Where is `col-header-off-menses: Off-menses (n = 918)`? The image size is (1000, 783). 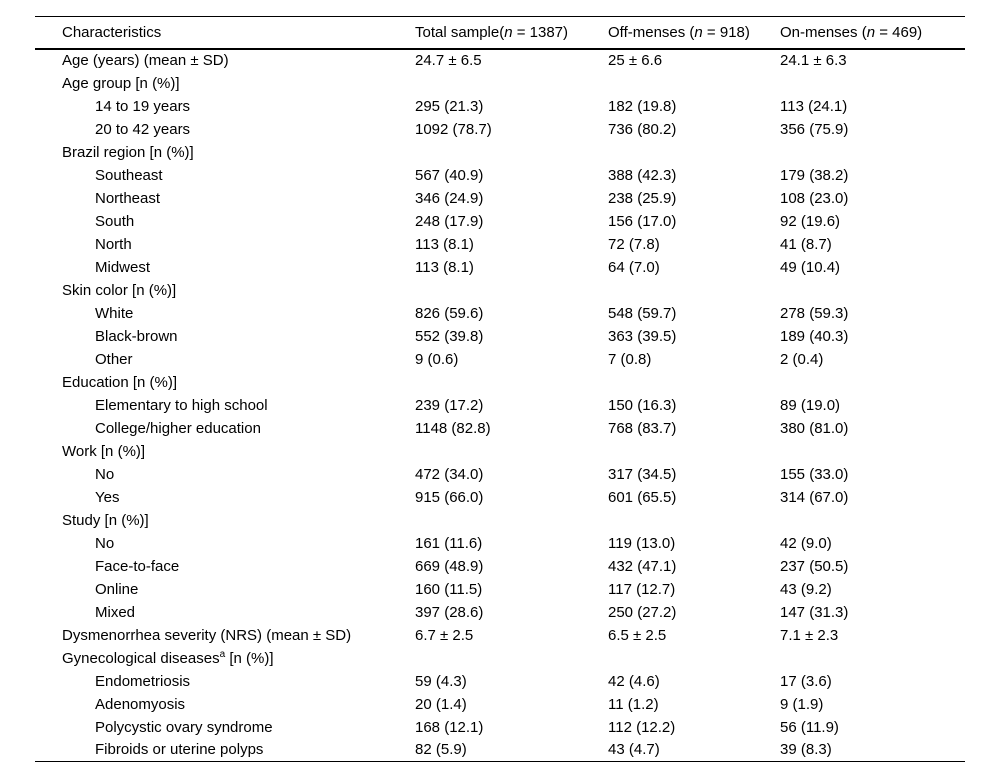 col-header-off-menses: Off-menses (n = 918) is located at coordinates (694, 33).